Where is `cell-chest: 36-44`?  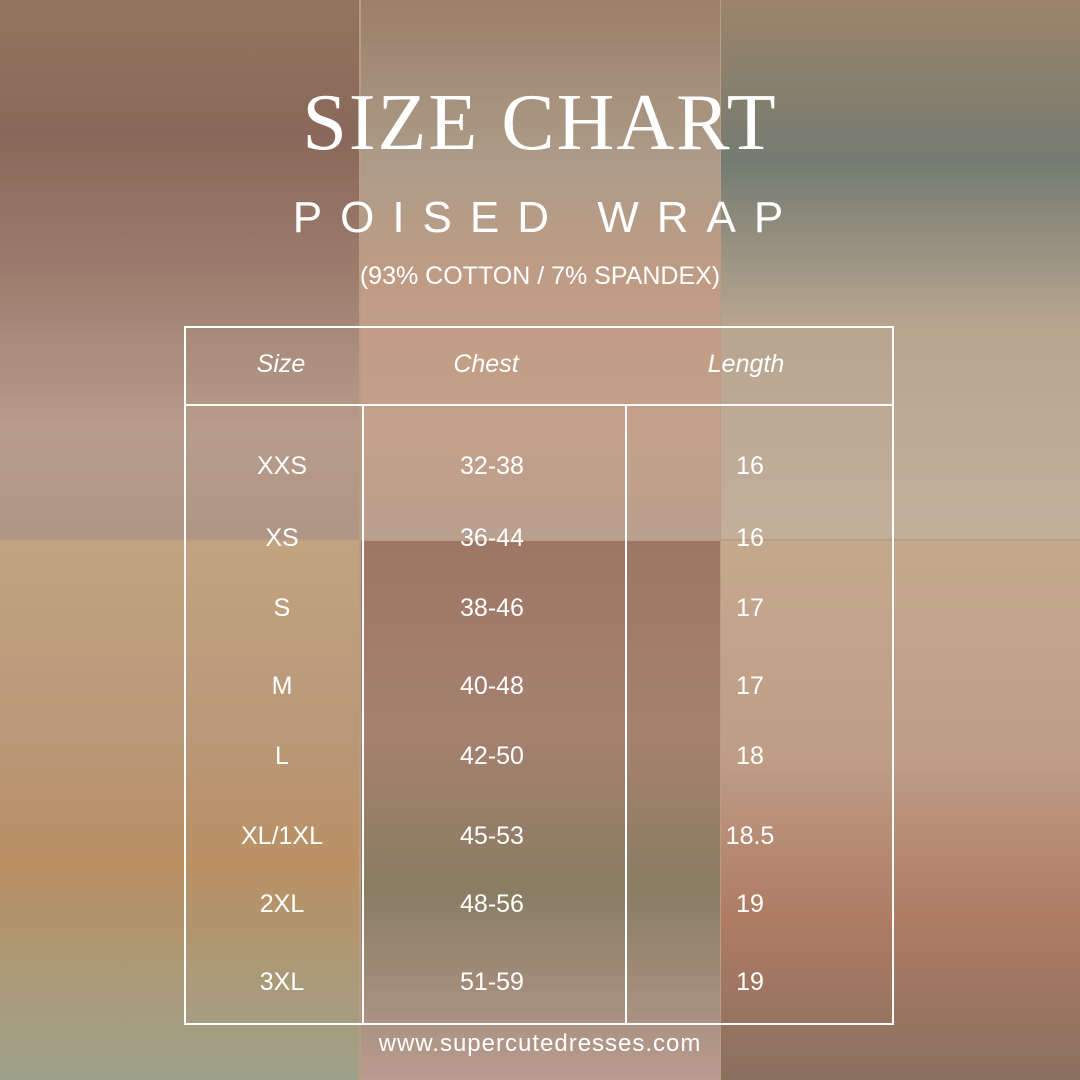
cell-chest: 36-44 is located at coordinates (492, 538).